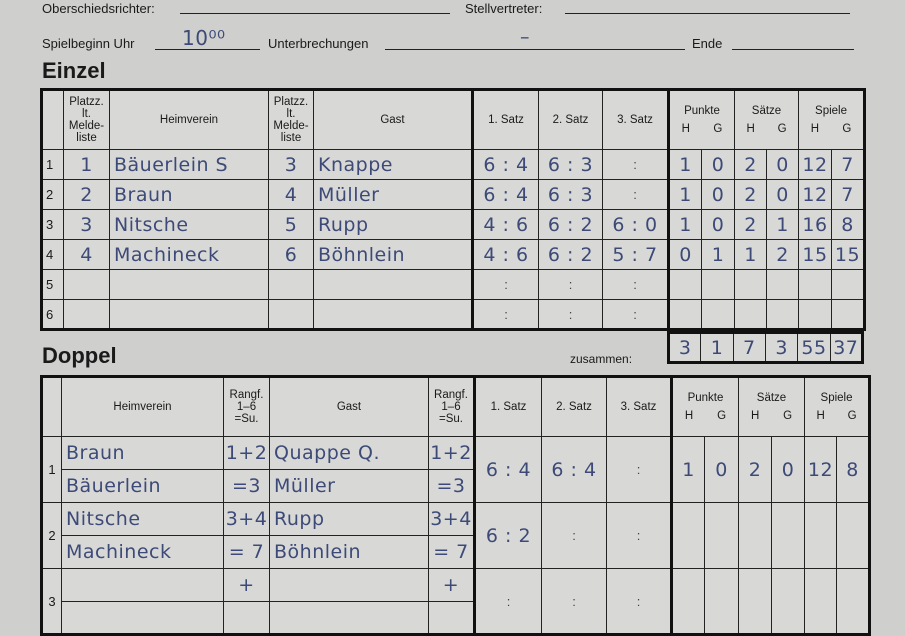 The image size is (905, 636). Describe the element at coordinates (717, 347) in the screenshot. I see `total-1: 1` at that location.